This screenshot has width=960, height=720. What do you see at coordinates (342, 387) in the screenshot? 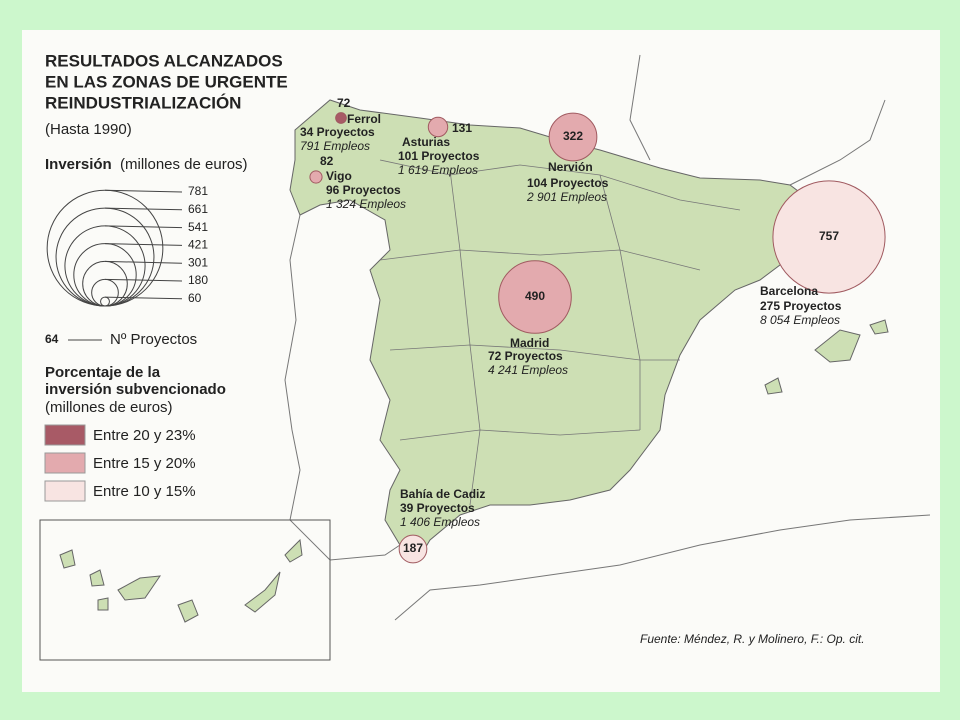
I see `portugal-outline` at bounding box center [342, 387].